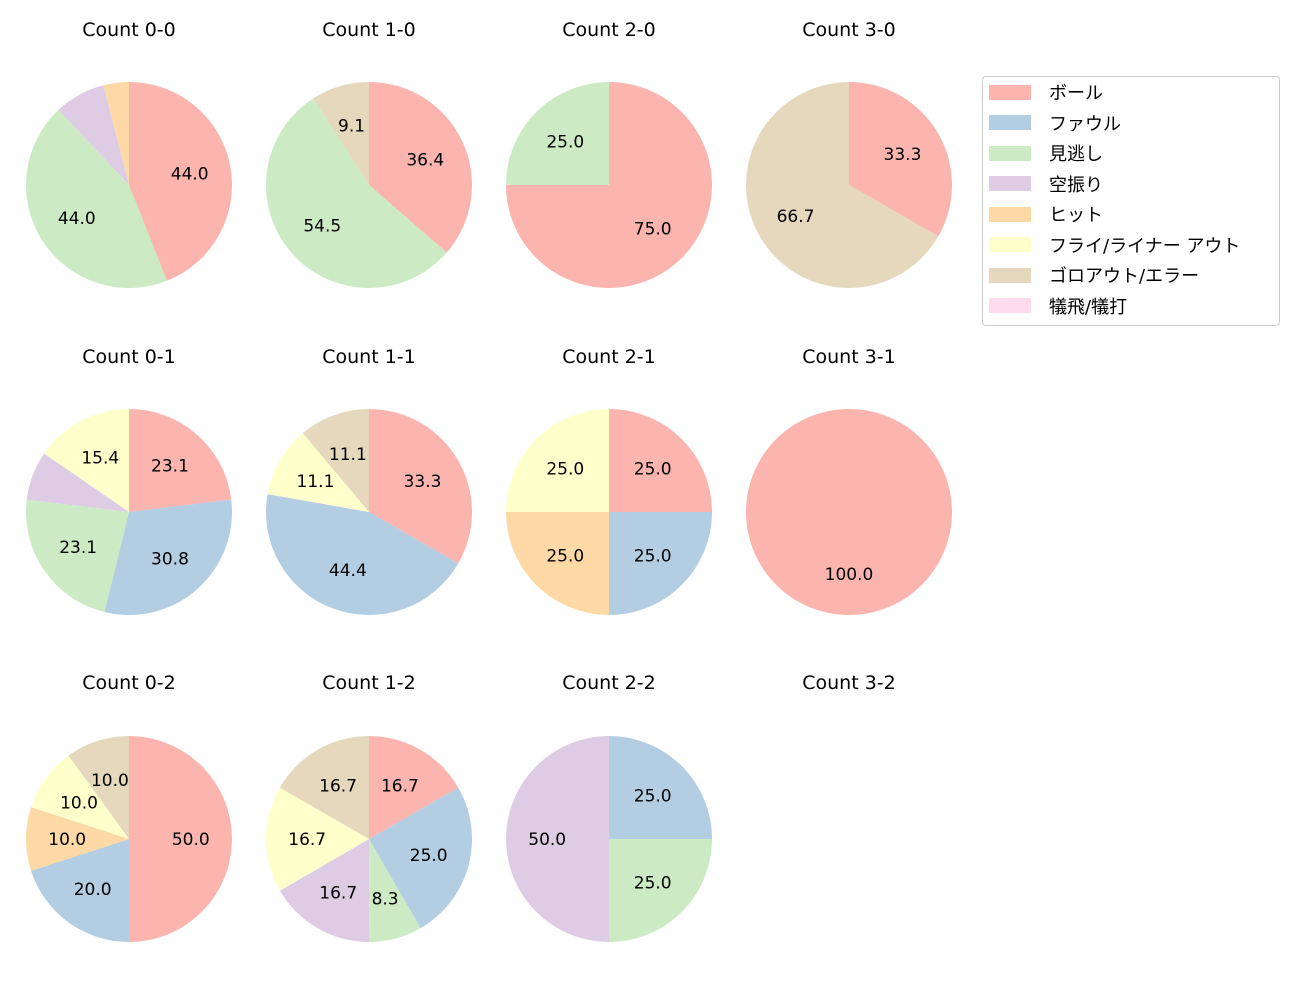  What do you see at coordinates (849, 30) in the screenshot?
I see `pie-title: Count 3-0` at bounding box center [849, 30].